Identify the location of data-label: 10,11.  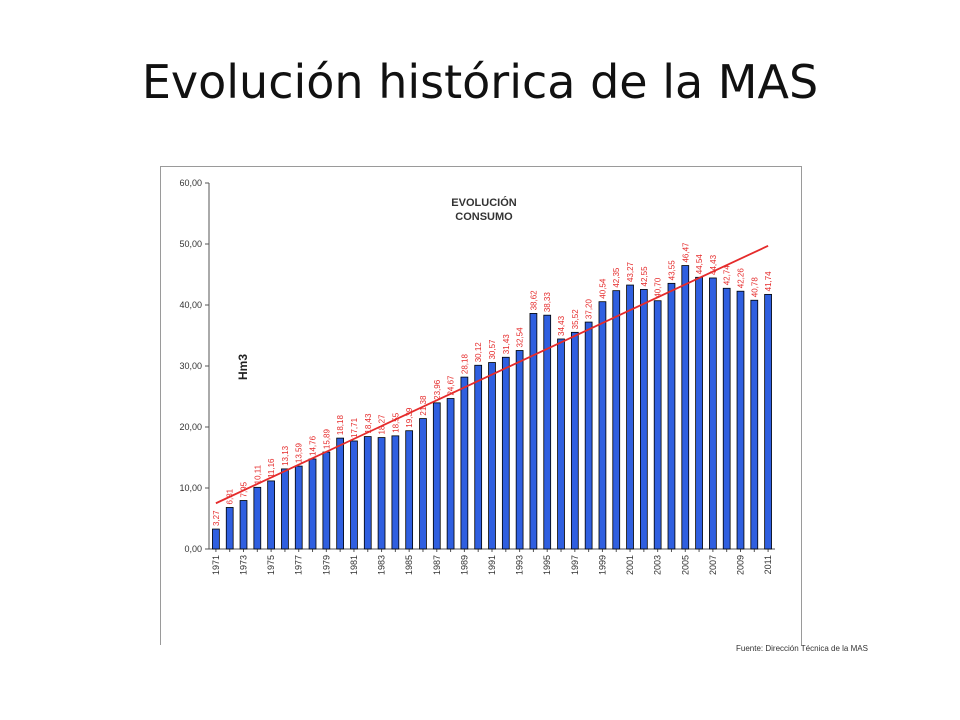
(257, 474).